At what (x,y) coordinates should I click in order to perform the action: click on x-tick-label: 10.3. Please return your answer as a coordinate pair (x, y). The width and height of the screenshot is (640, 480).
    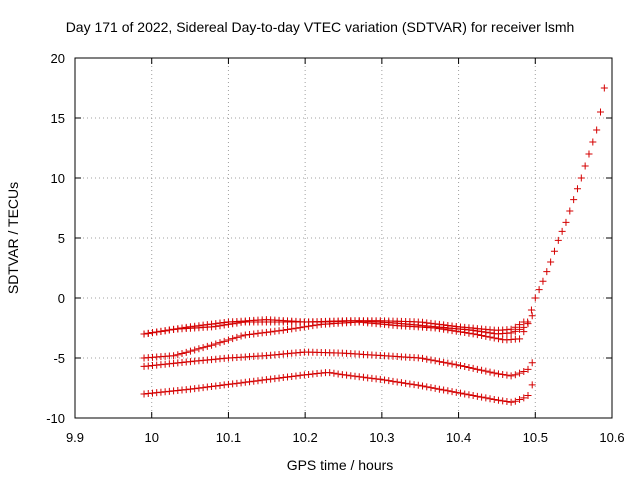
    Looking at the image, I should click on (381, 437).